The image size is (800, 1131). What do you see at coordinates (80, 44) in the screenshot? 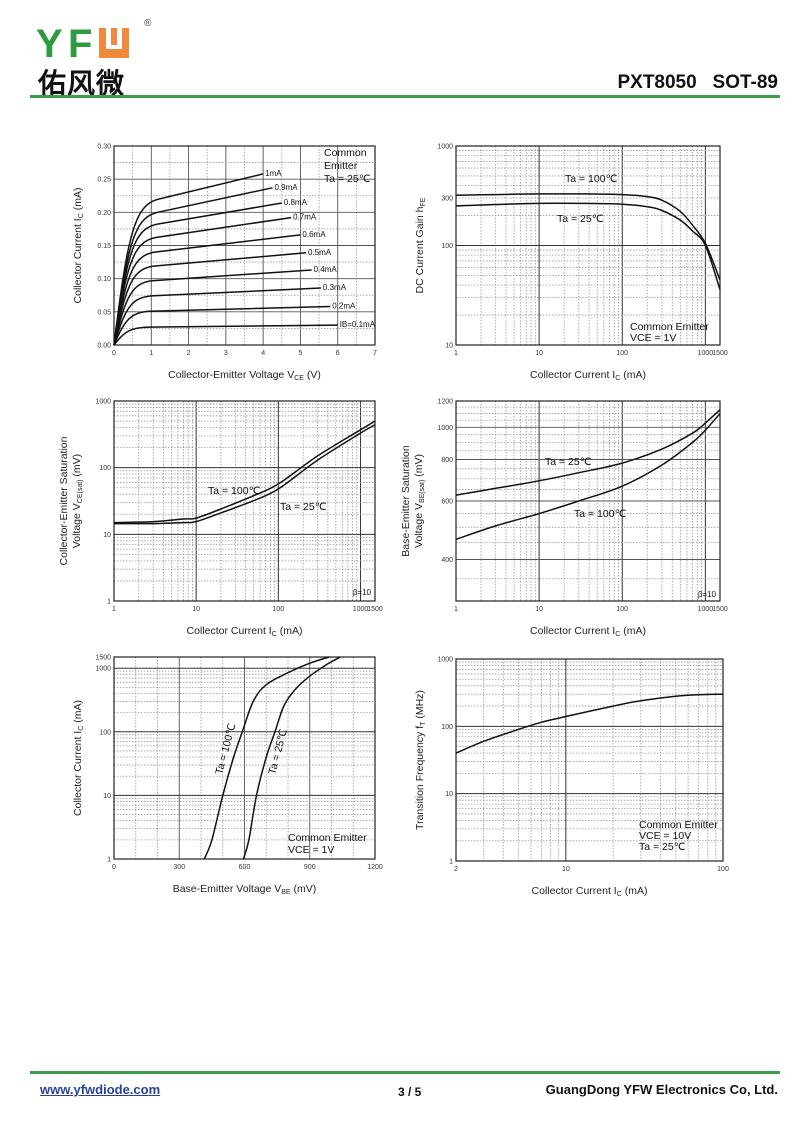
I see `logo-letter-f: F` at bounding box center [80, 44].